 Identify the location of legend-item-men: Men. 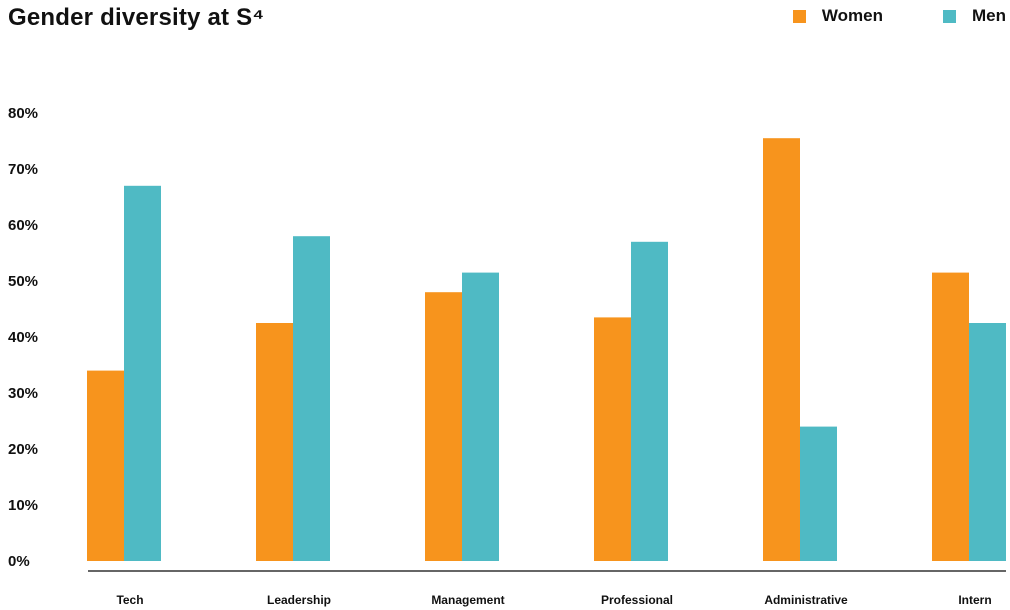
(974, 16).